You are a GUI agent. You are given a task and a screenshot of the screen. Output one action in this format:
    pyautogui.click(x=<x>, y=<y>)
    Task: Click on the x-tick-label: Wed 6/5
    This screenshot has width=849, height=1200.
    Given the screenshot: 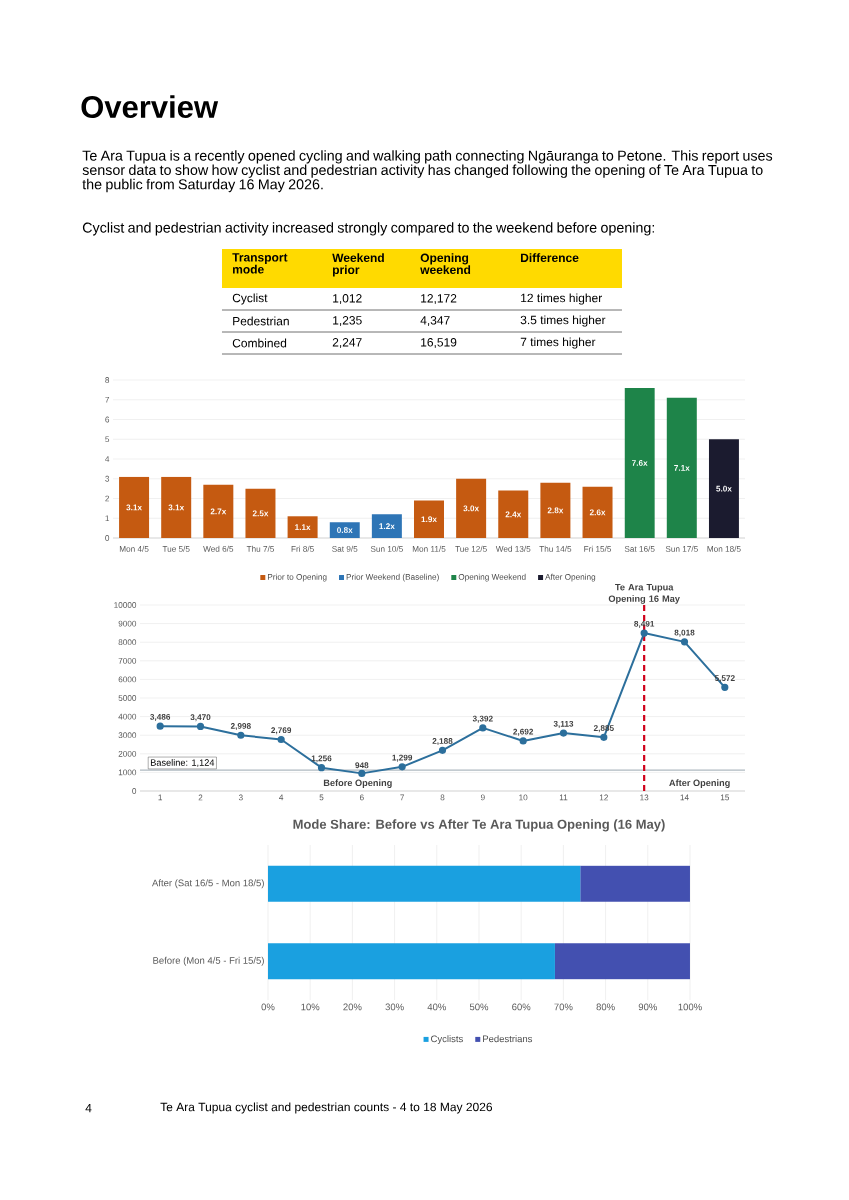 What is the action you would take?
    pyautogui.click(x=218, y=548)
    